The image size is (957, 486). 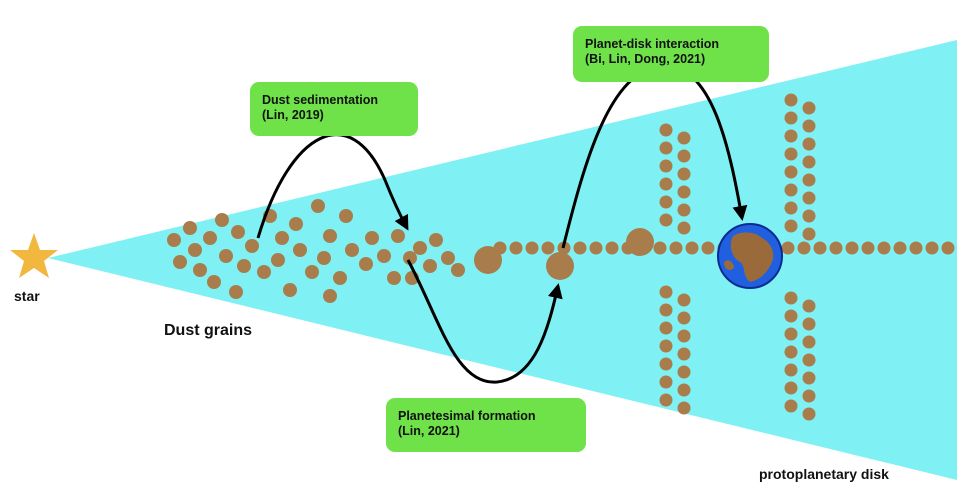 I want to click on callout-planet-disk-interaction-line2: (Bi, Lin, Dong, 2021), so click(x=645, y=59).